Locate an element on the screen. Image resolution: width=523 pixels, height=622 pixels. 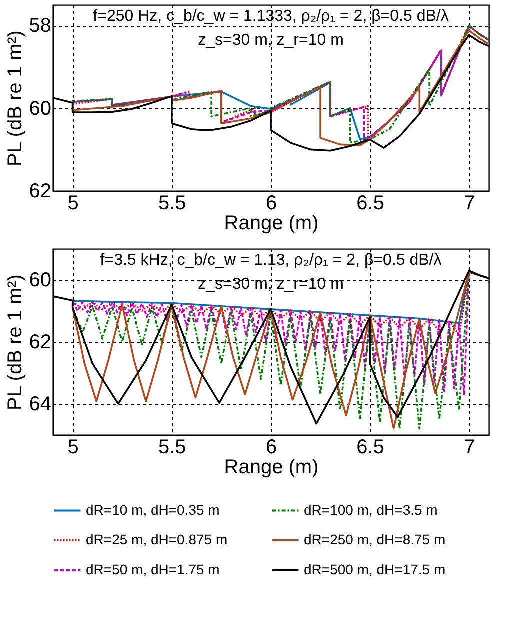
annotation: z_s=30 m, z_r=10 m is located at coordinates (271, 40).